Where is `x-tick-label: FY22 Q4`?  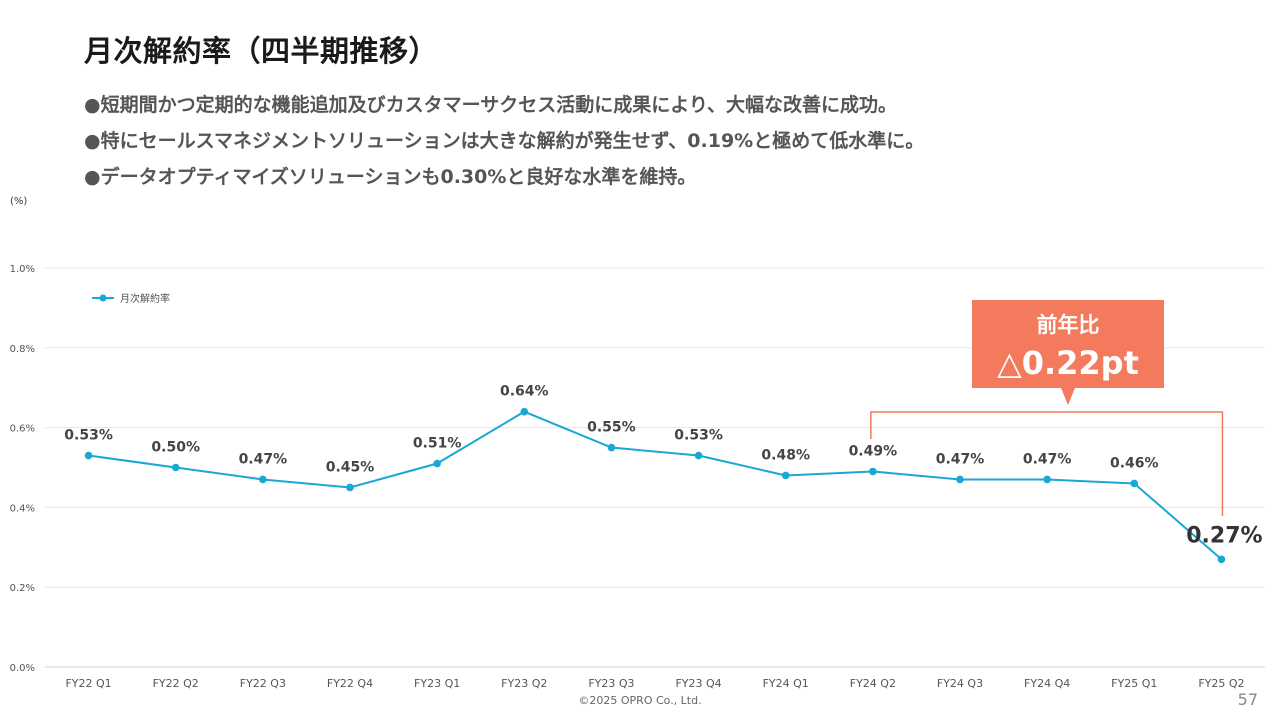 x-tick-label: FY22 Q4 is located at coordinates (350, 683).